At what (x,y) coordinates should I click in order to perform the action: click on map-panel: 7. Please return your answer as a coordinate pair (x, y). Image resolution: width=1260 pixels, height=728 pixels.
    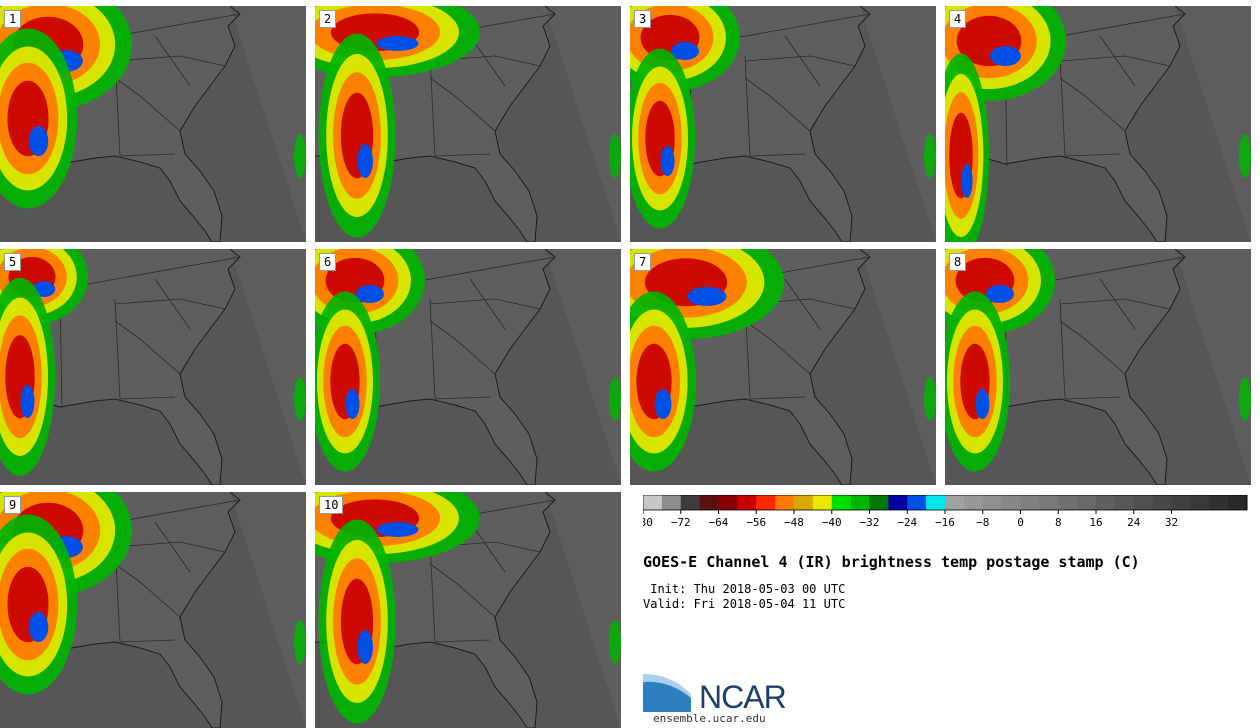
    Looking at the image, I should click on (783, 367).